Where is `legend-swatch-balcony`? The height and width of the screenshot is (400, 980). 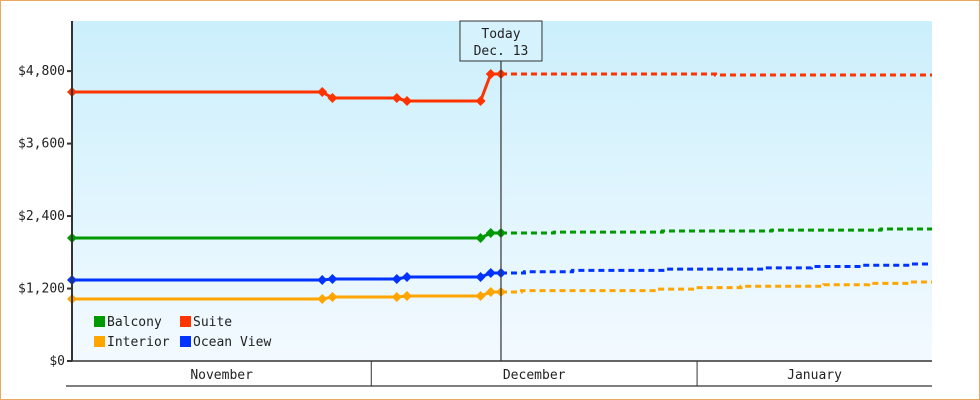
legend-swatch-balcony is located at coordinates (99, 321).